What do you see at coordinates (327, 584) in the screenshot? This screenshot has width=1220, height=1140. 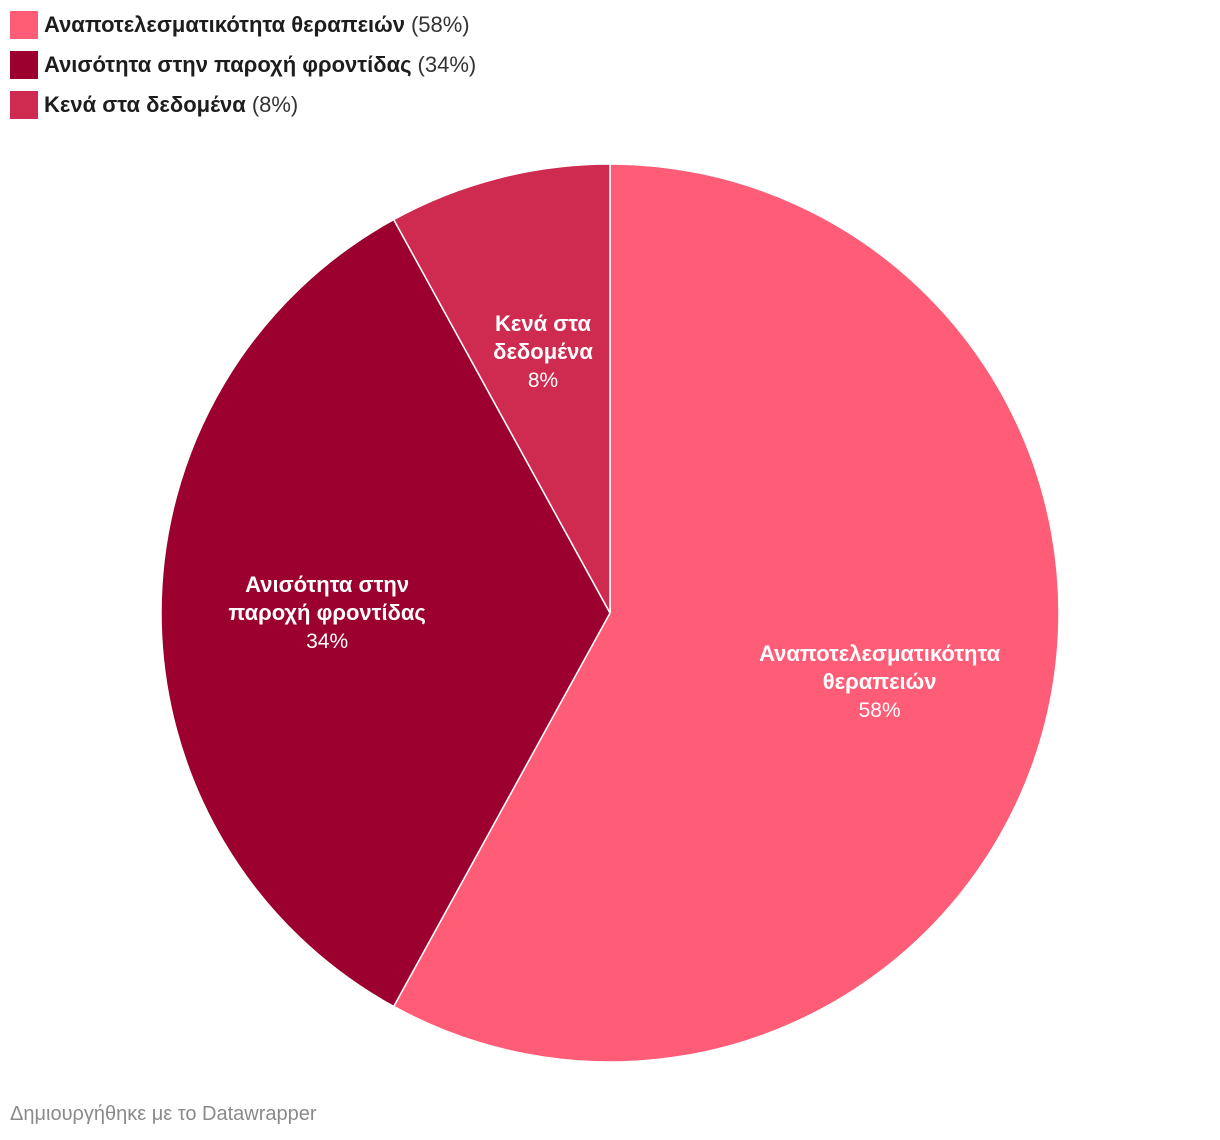 I see `slice-label-name: Ανισότητα στην` at bounding box center [327, 584].